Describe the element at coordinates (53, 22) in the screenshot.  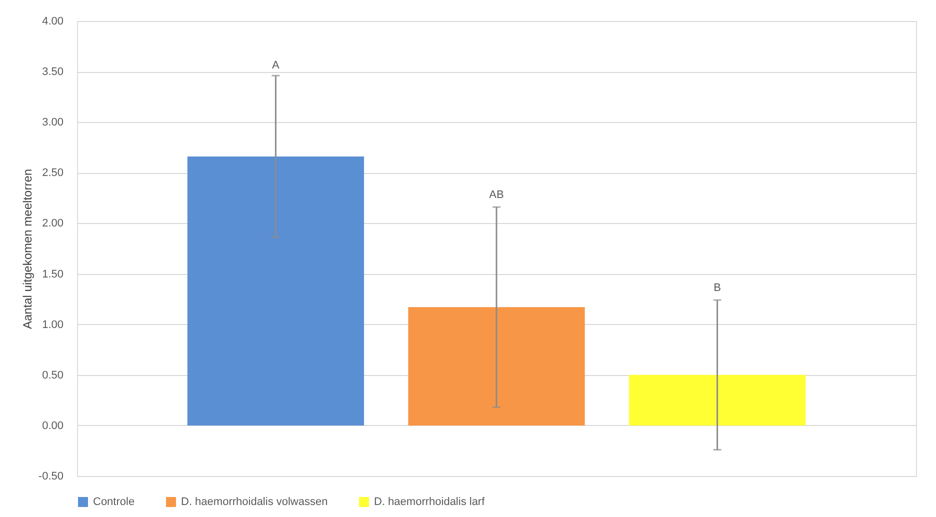
I see `y-tick-label: 4.00` at that location.